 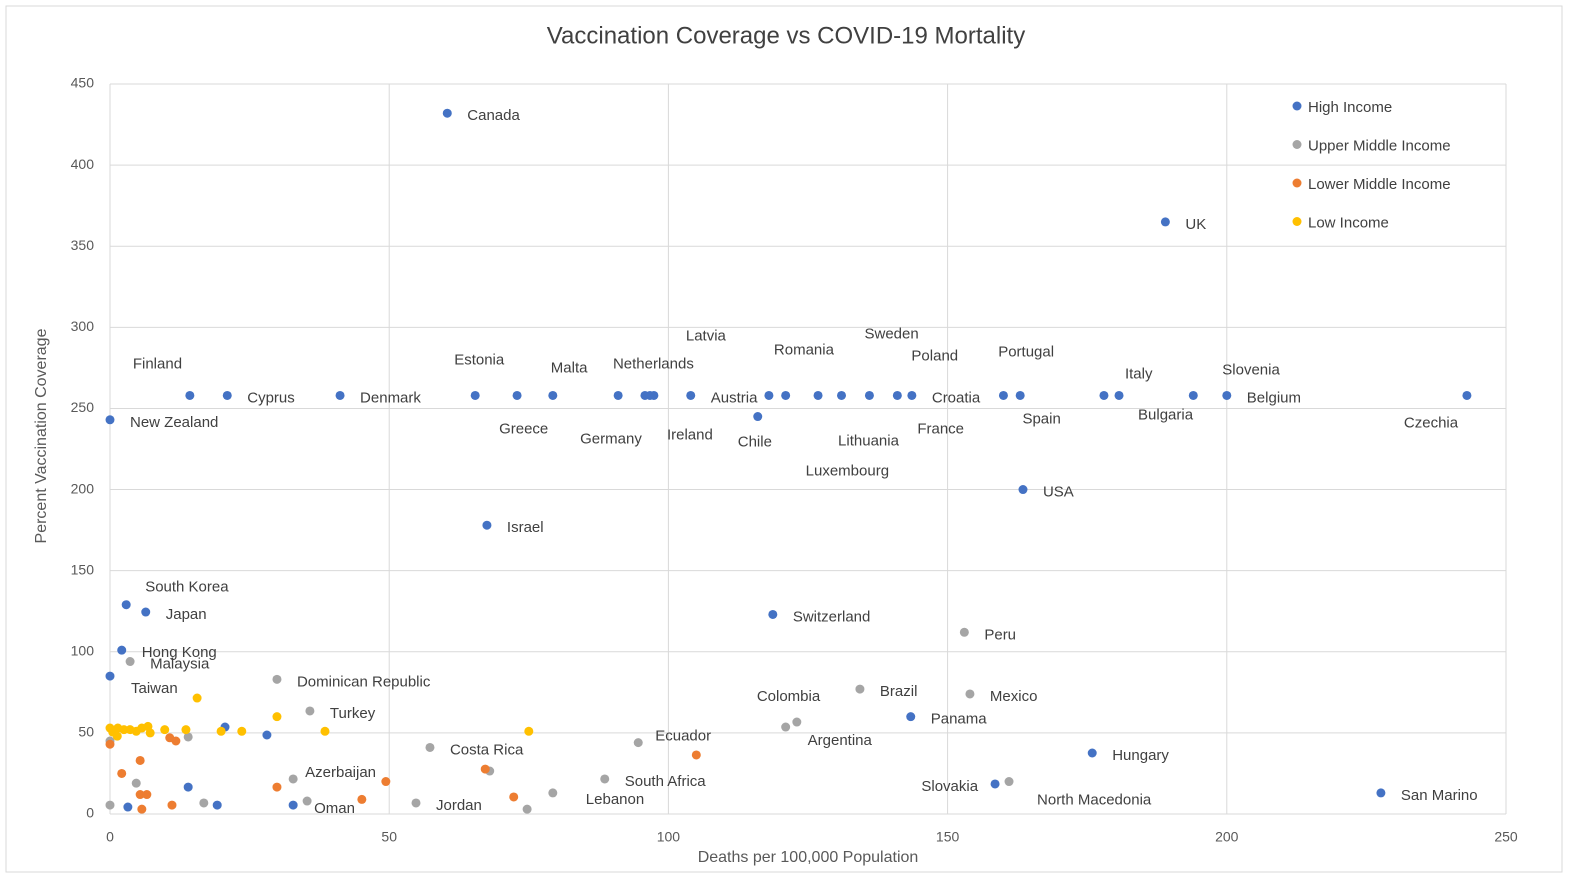 What do you see at coordinates (934, 355) in the screenshot?
I see `point-label: Poland` at bounding box center [934, 355].